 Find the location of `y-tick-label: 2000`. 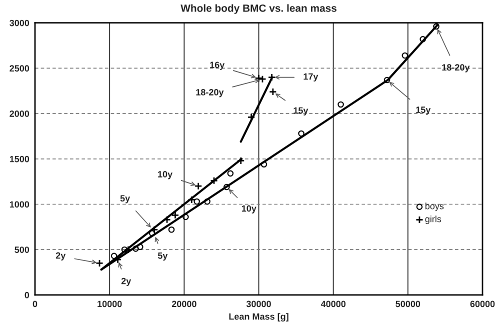

y-tick-label: 2000 is located at coordinates (20, 113).